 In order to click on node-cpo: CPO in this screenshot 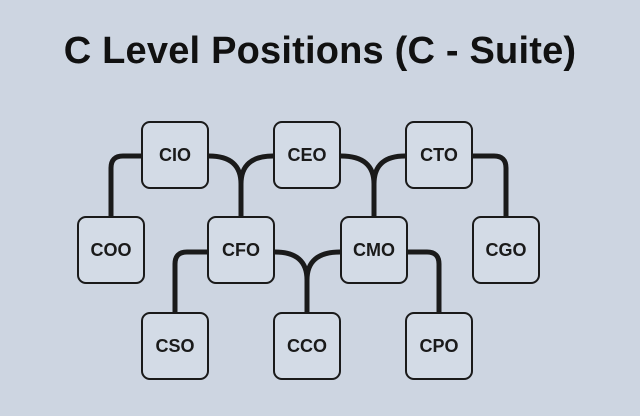, I will do `click(439, 346)`.